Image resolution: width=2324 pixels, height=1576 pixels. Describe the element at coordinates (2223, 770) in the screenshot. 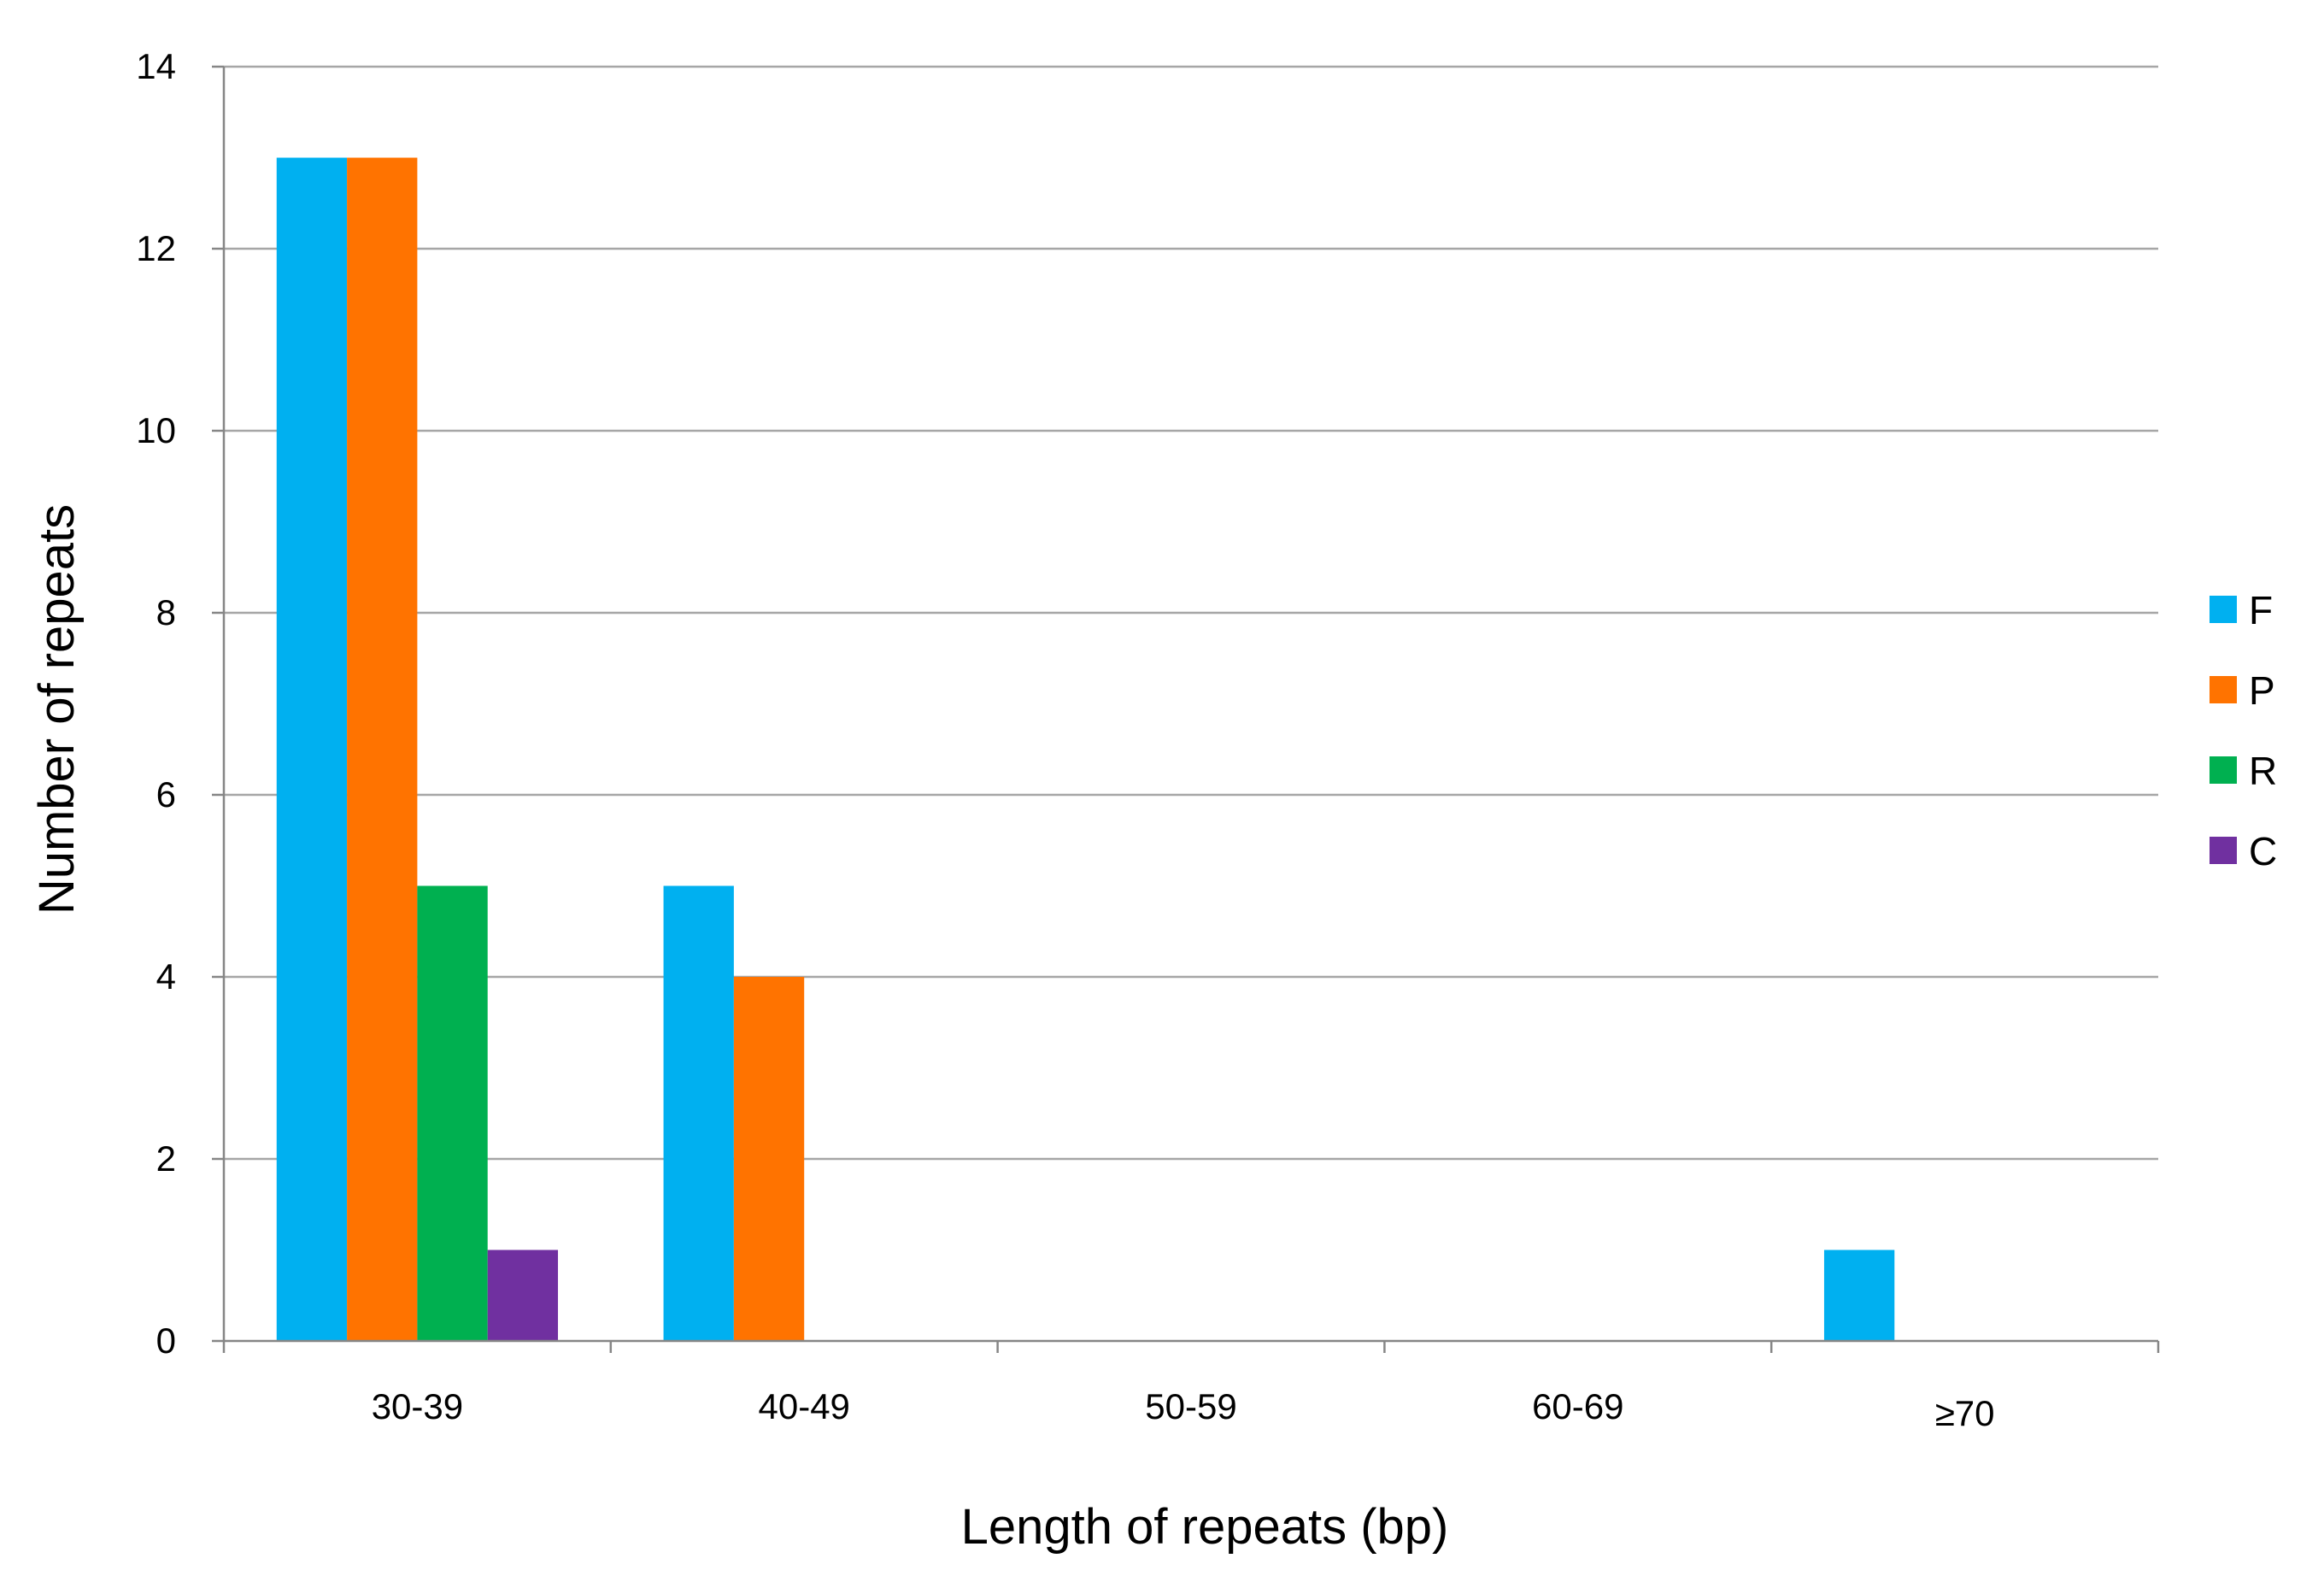

I see `legend-swatch-r` at that location.